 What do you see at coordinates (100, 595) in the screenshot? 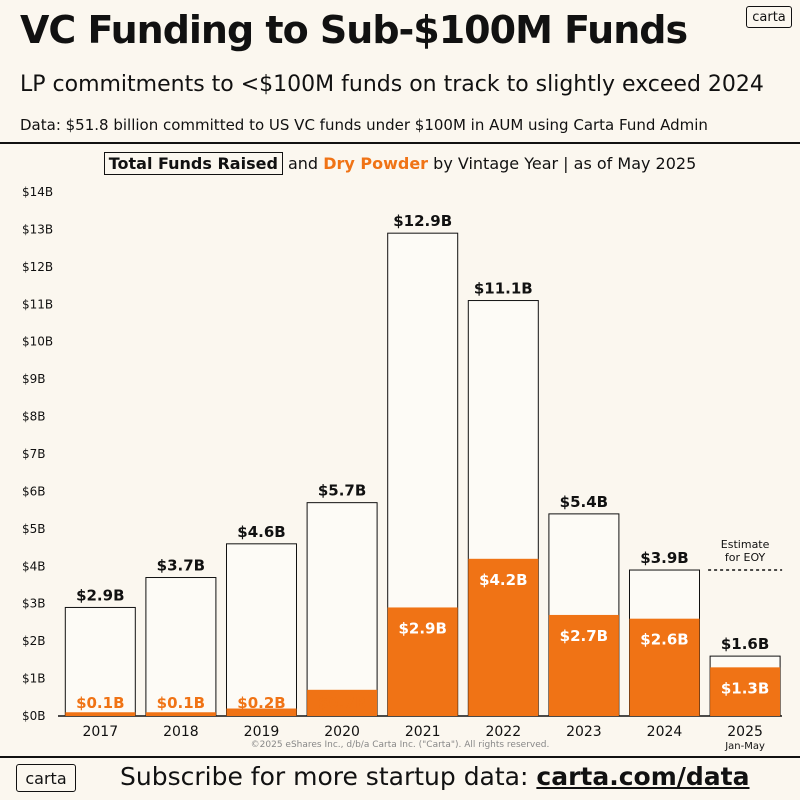
I see `data-label-total: $2.9B` at bounding box center [100, 595].